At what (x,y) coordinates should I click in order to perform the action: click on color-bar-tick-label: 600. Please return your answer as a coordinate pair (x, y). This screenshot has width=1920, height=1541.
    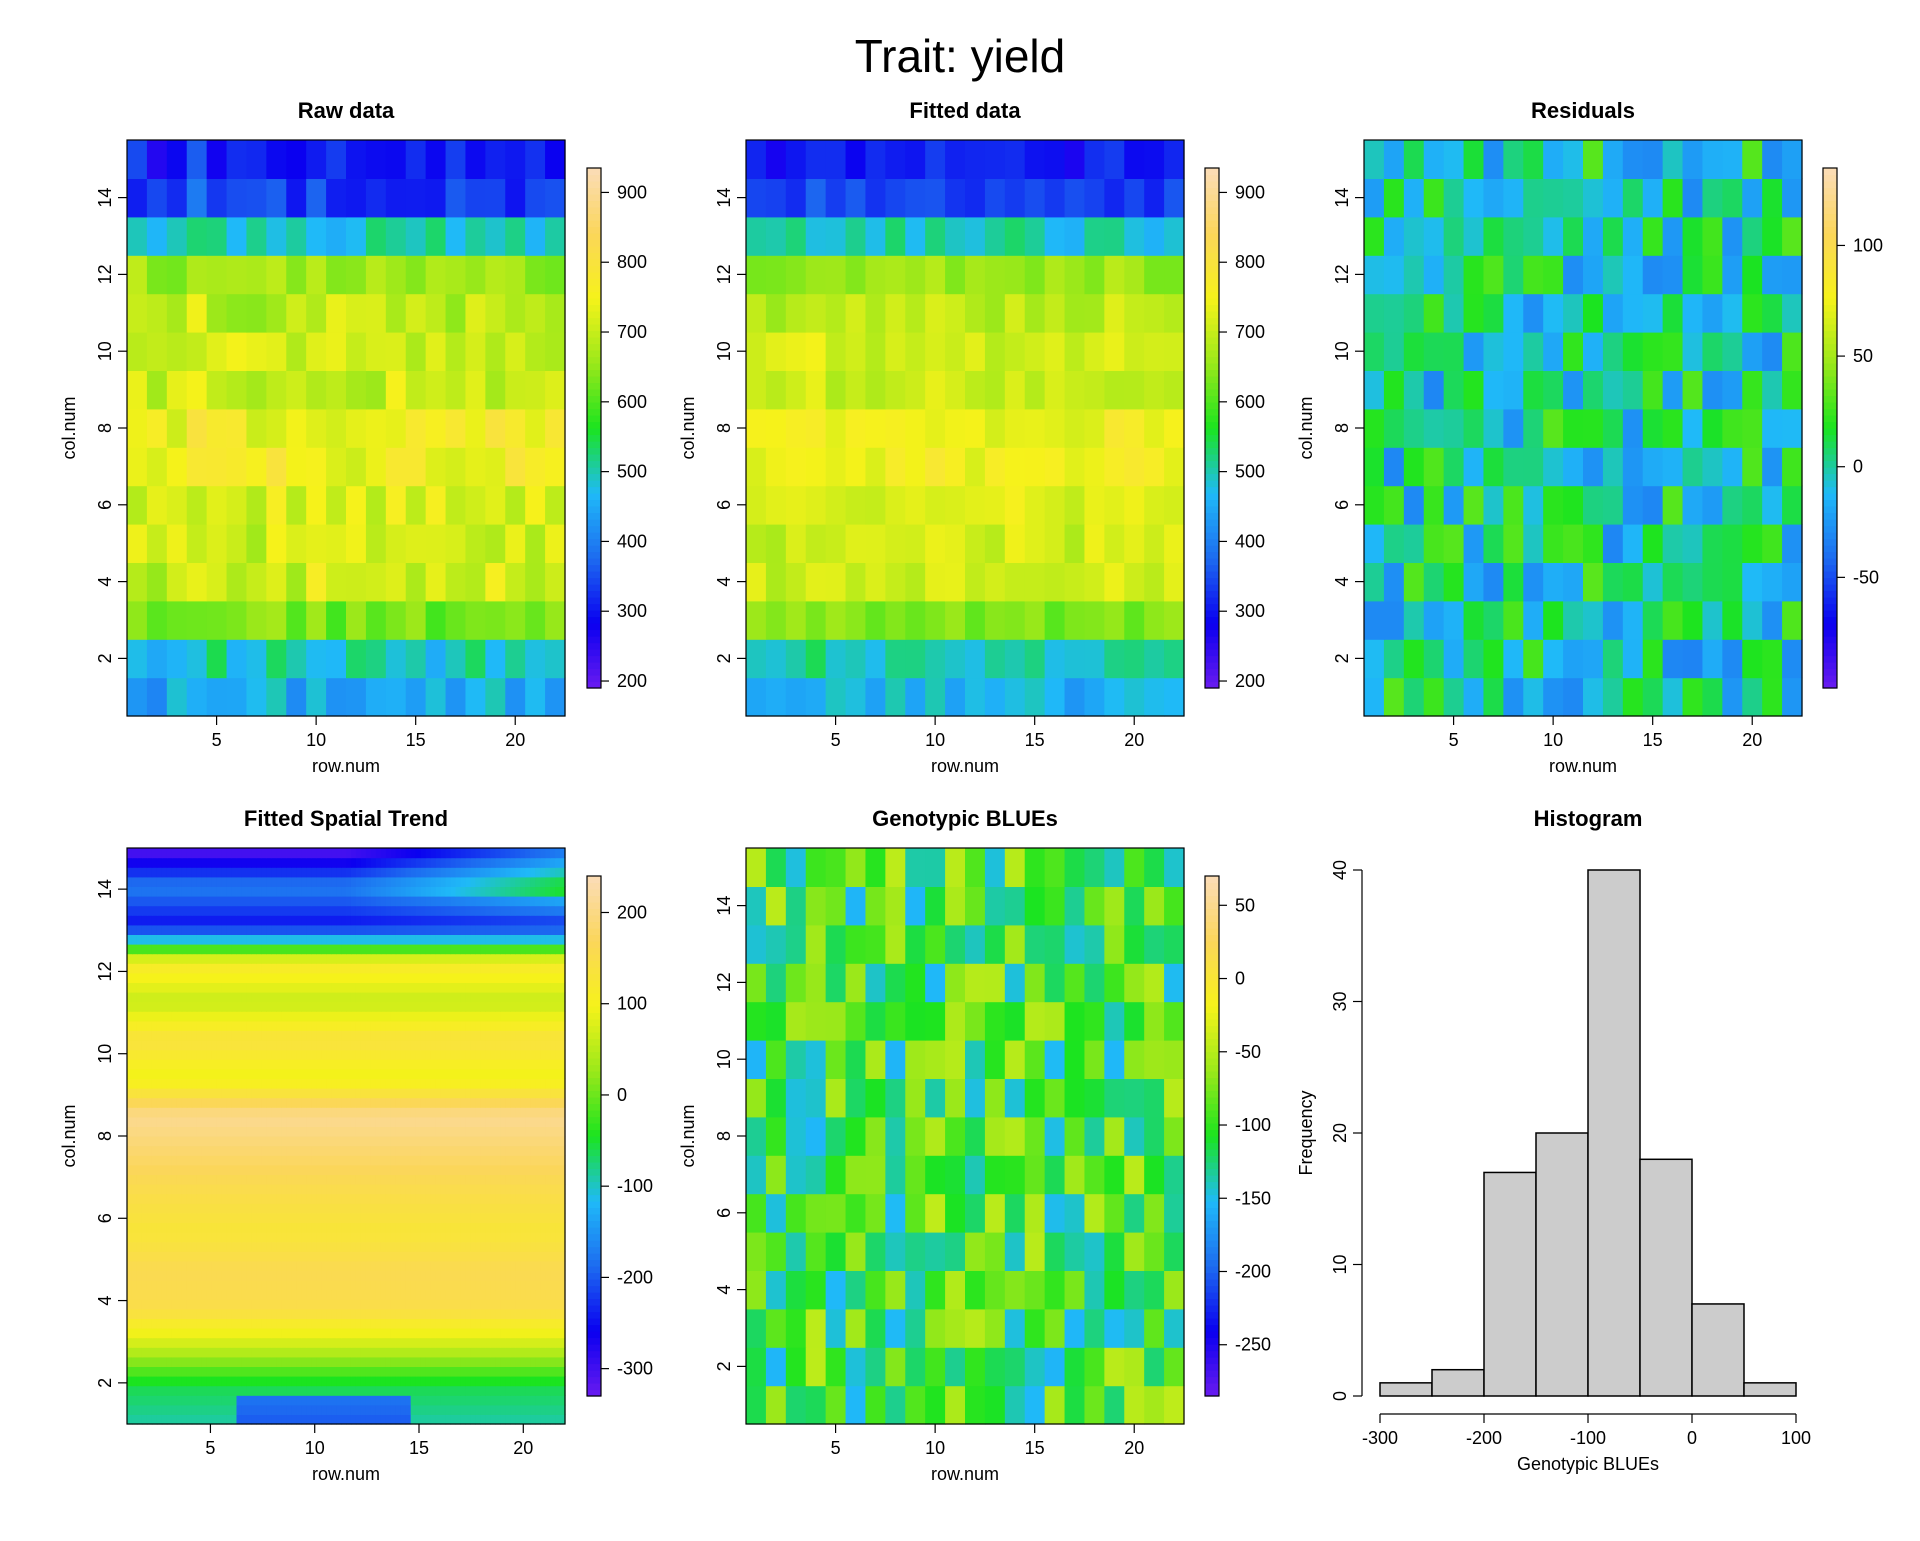
    Looking at the image, I should click on (632, 402).